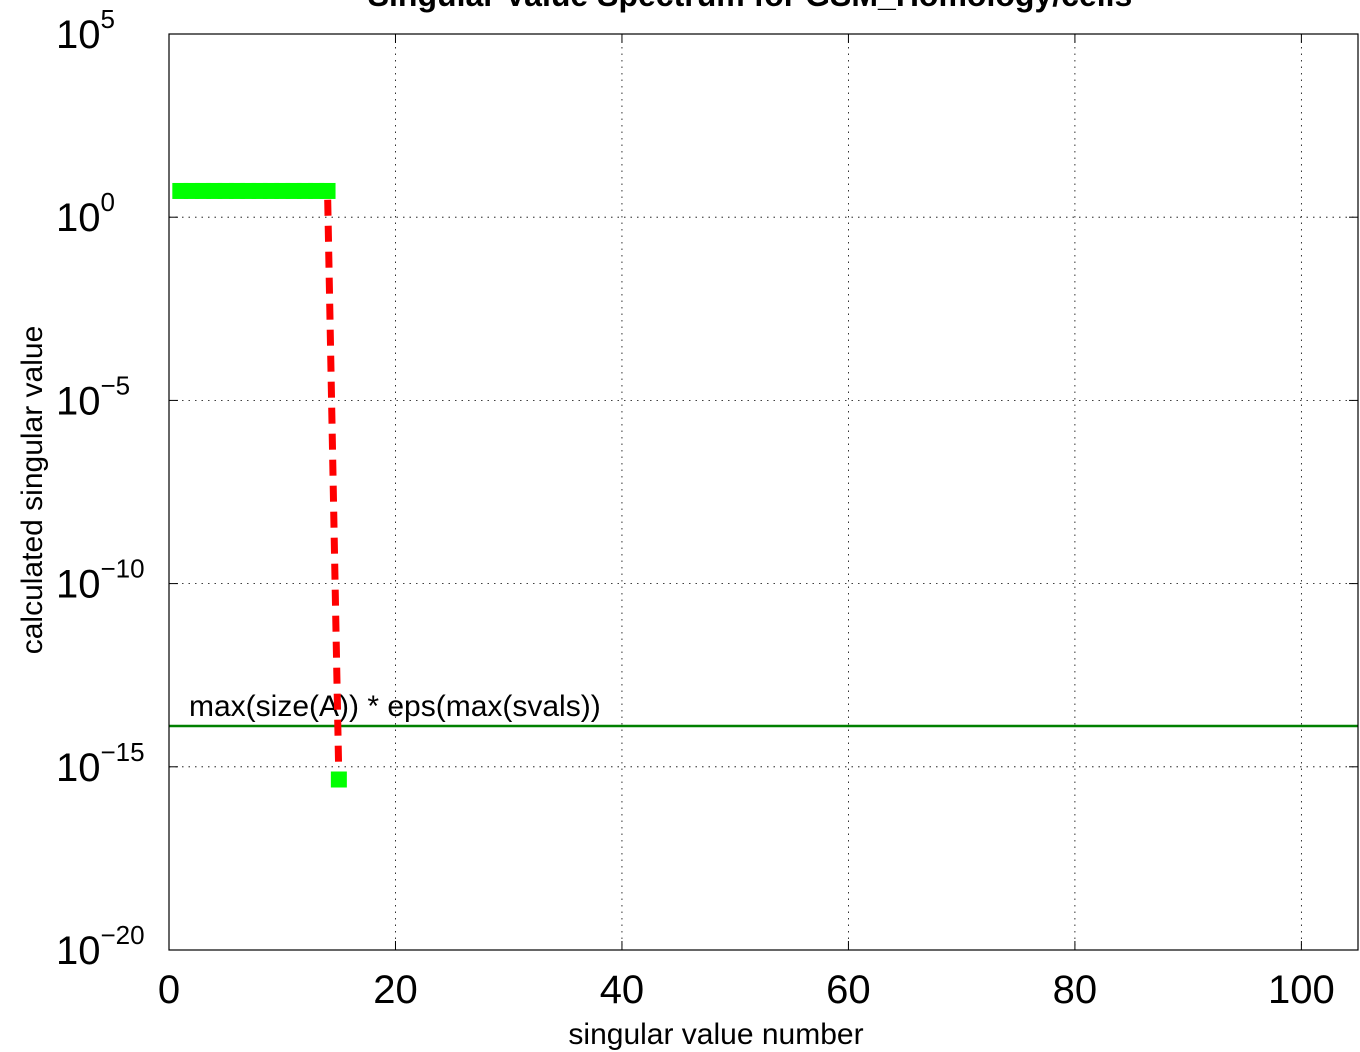 This screenshot has width=1360, height=1052. I want to click on x-tick-labels: 0 20 40 60 80 100, so click(746, 990).